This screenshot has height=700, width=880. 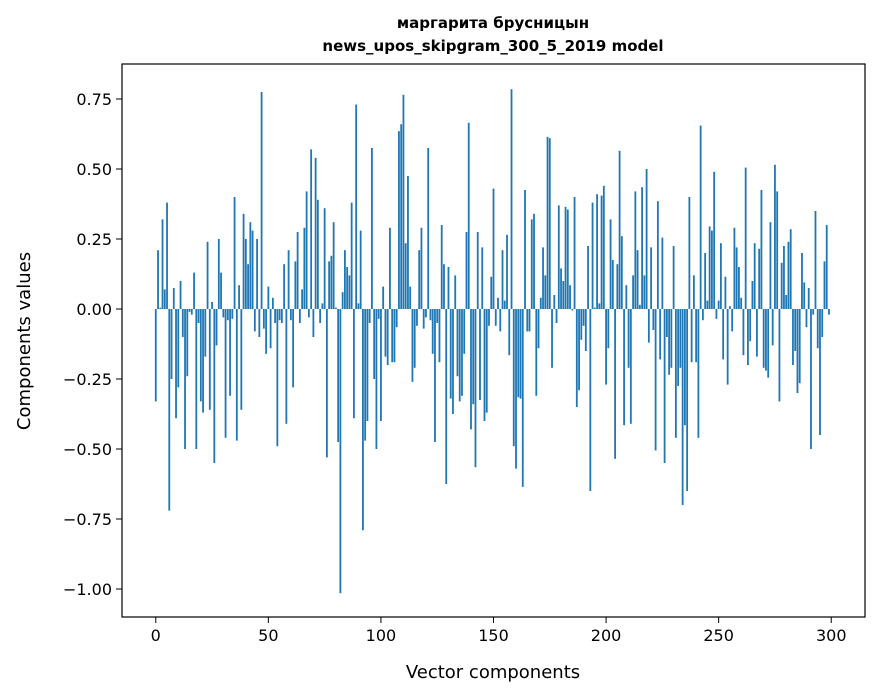 I want to click on chart-title-line2: news_upos_skipgram_300_5_2019 model, so click(x=492, y=46).